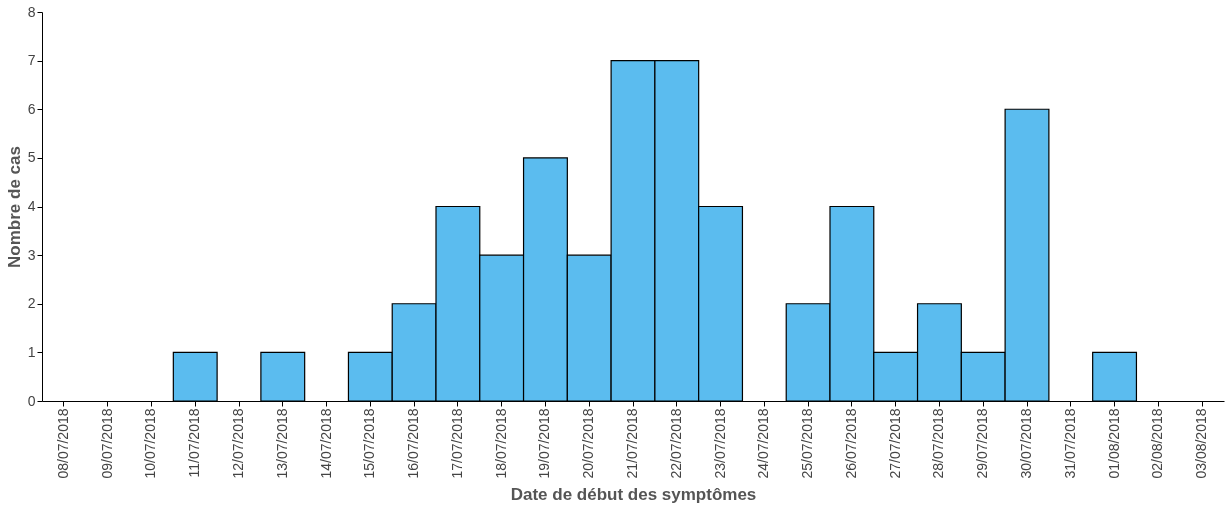 The image size is (1230, 508). Describe the element at coordinates (31, 157) in the screenshot. I see `y-tick-label: 5` at that location.